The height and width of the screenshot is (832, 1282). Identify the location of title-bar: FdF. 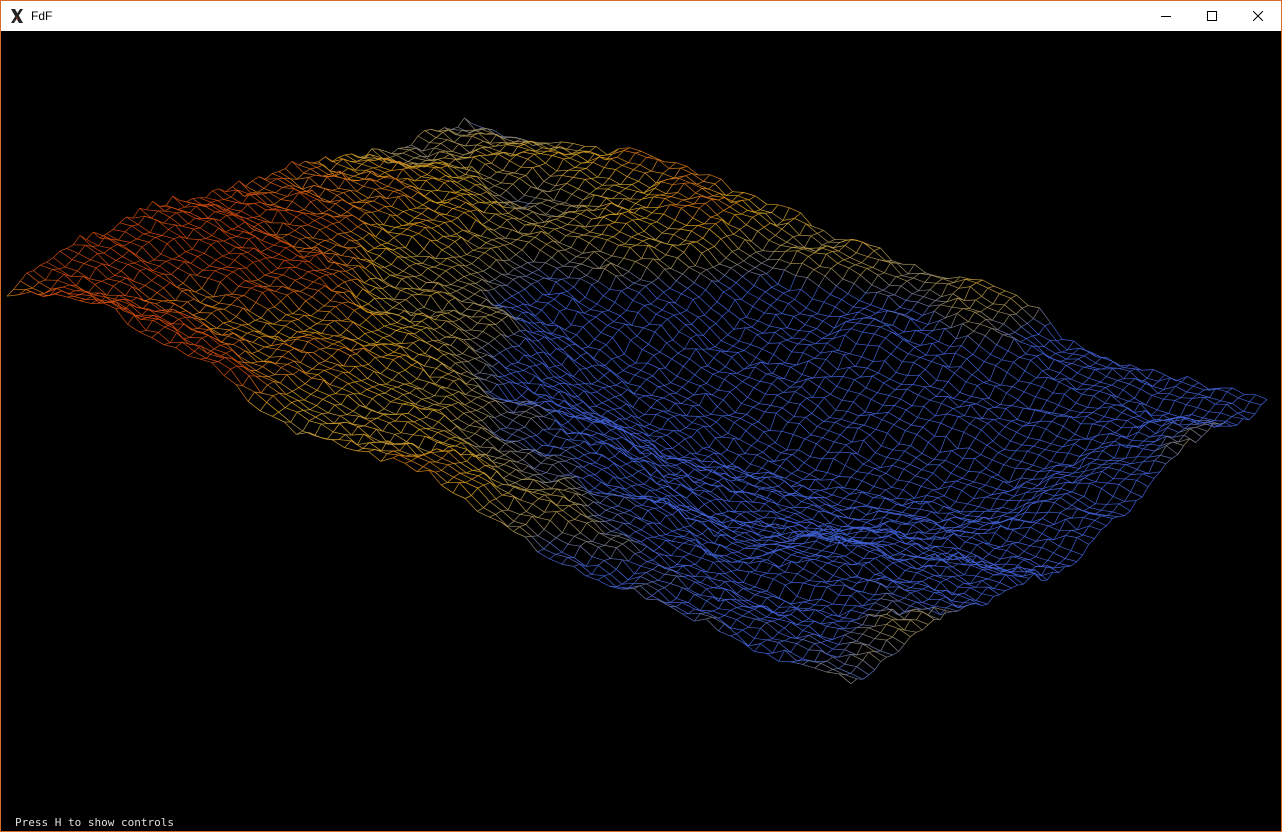
(641, 16).